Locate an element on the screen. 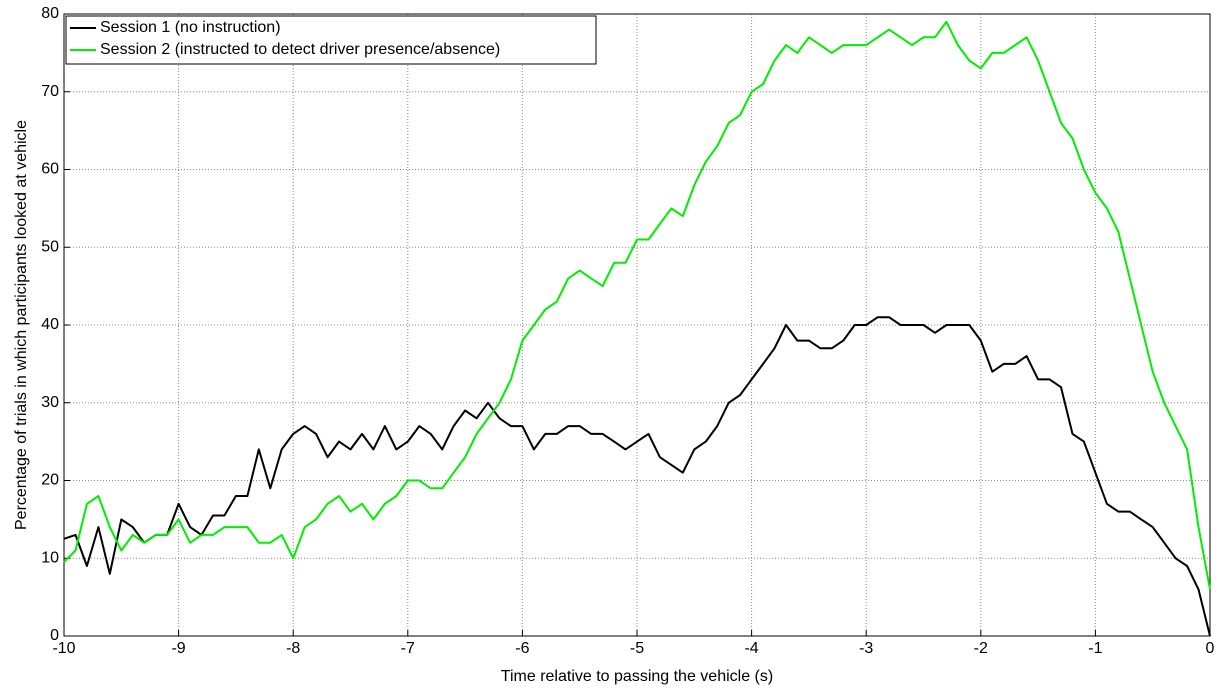 This screenshot has width=1220, height=693. x-tick-label: -2 is located at coordinates (981, 648).